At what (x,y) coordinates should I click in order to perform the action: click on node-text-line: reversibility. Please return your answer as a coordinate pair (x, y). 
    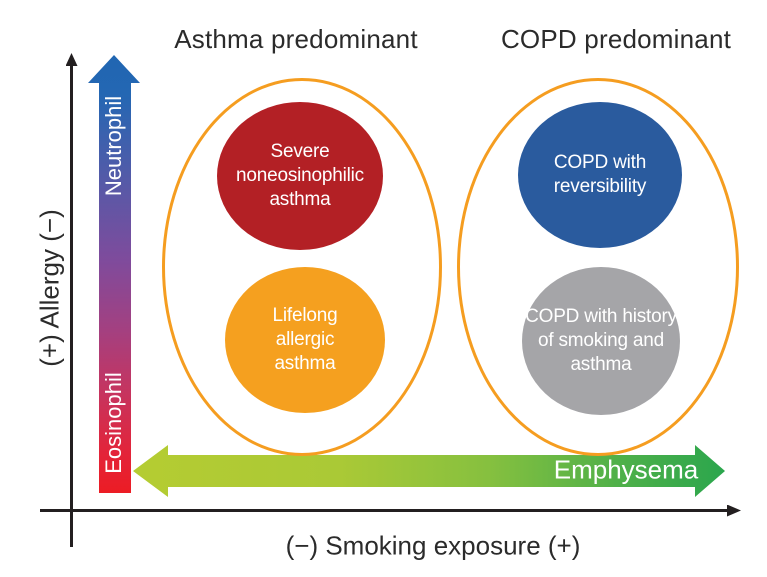
    Looking at the image, I should click on (600, 186).